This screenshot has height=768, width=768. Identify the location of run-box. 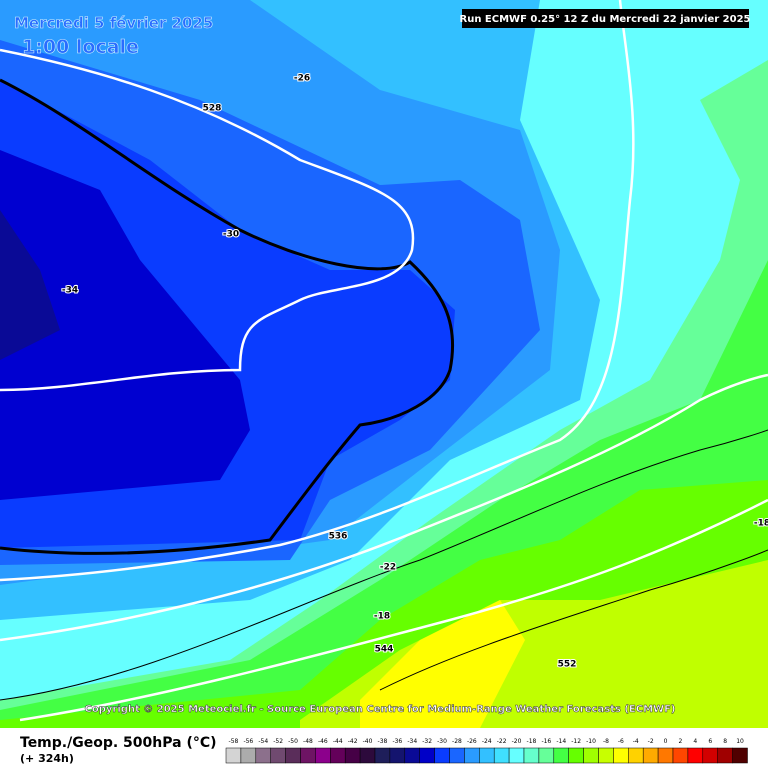
(605, 18).